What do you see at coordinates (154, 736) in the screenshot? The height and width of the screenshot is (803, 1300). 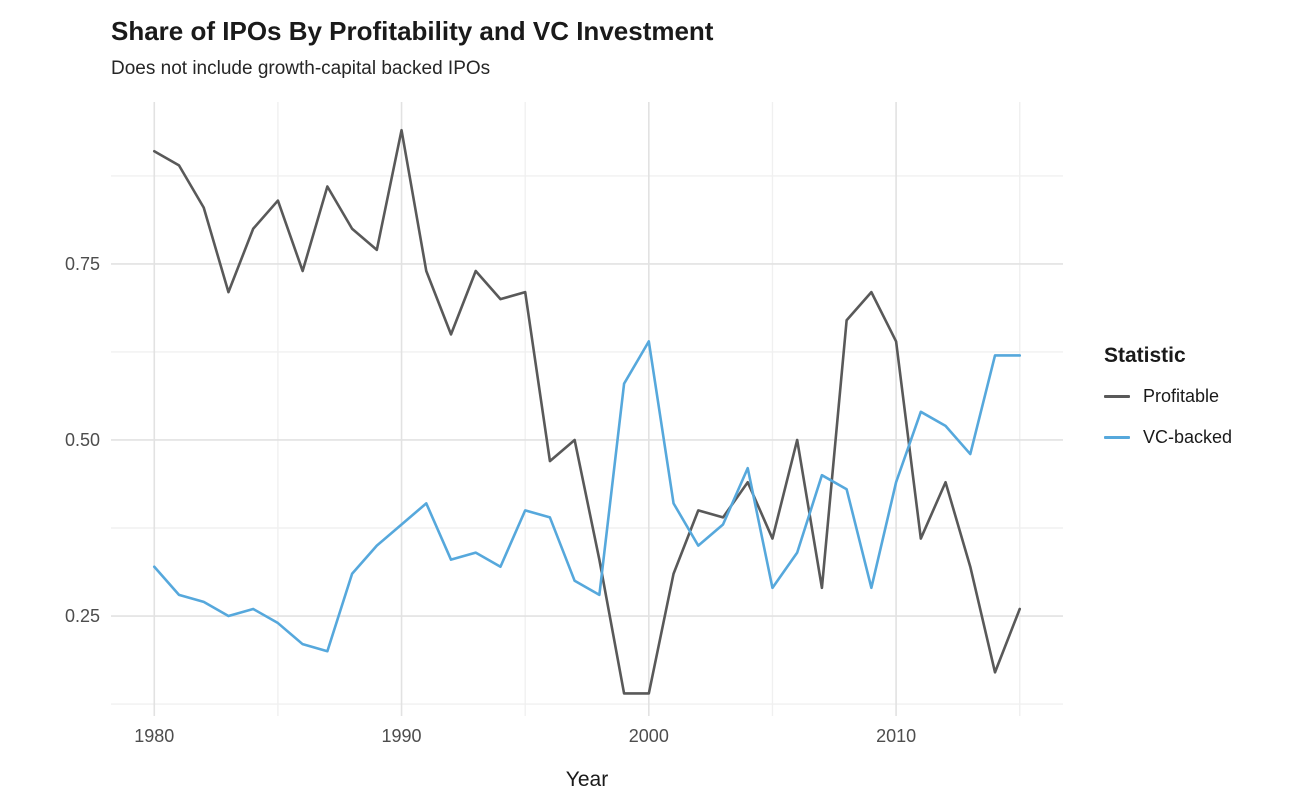 I see `x-tick-label: 1980` at bounding box center [154, 736].